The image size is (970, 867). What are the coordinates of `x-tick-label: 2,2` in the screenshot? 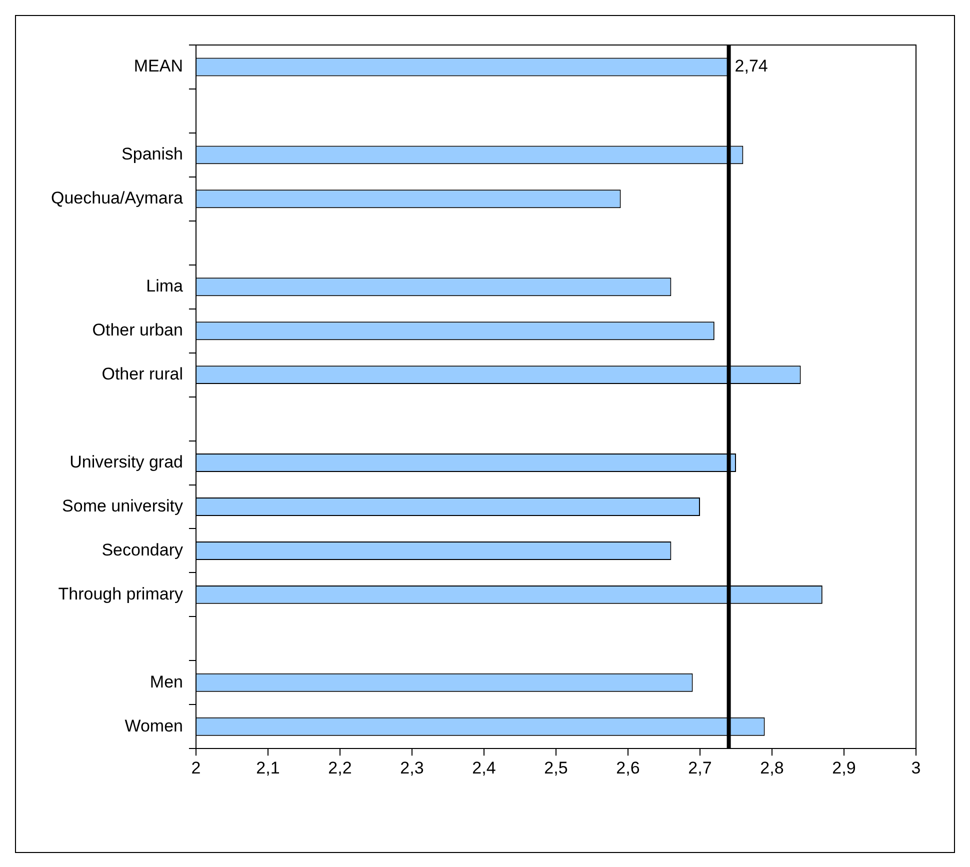 It's located at (340, 768).